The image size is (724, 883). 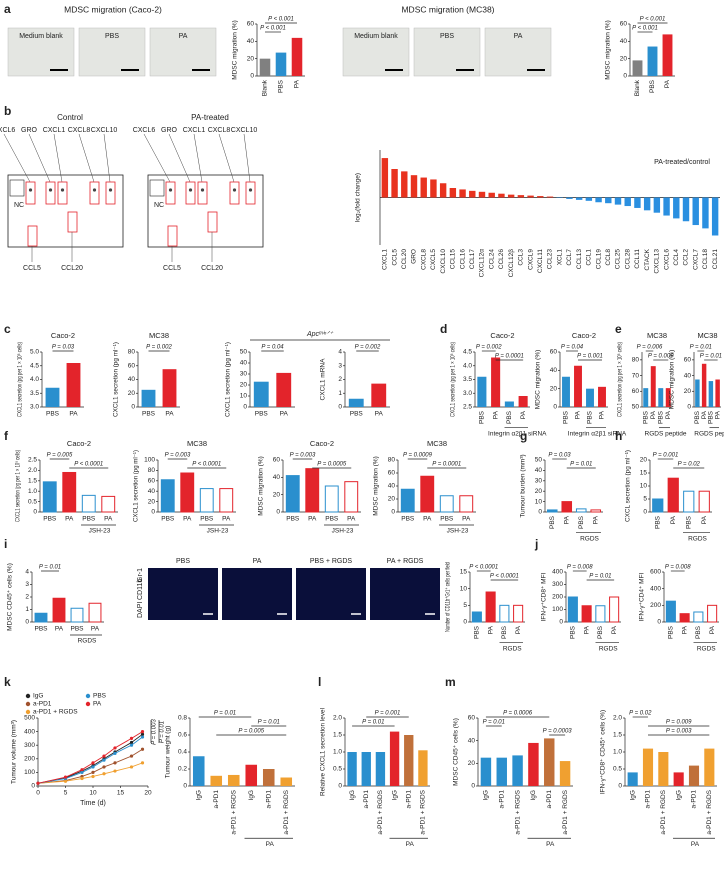 What do you see at coordinates (93, 803) in the screenshot?
I see `x-axis-label: Time (d)` at bounding box center [93, 803].